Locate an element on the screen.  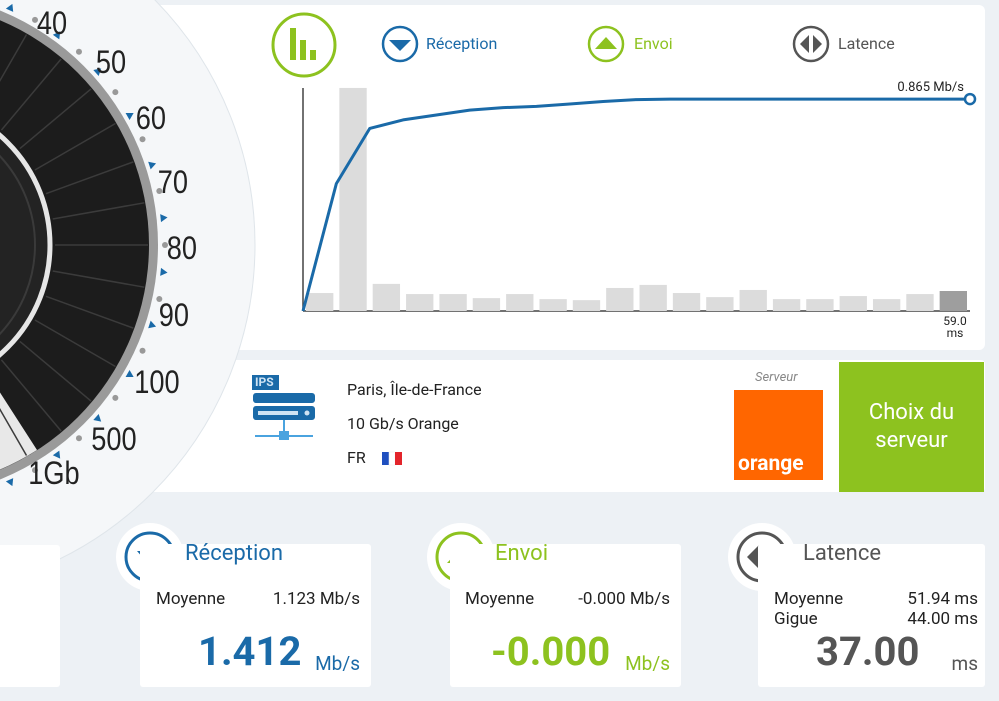
legend-latency: Latence is located at coordinates (866, 43).